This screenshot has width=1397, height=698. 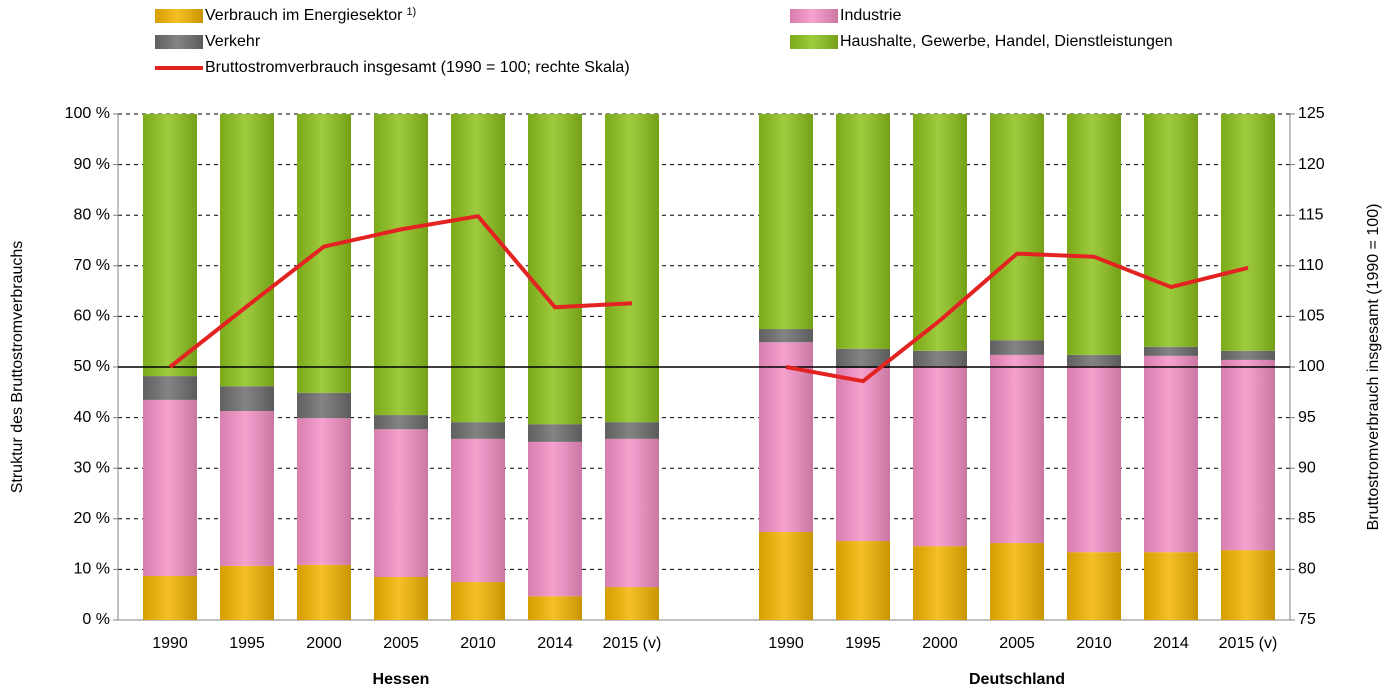 What do you see at coordinates (1307, 417) in the screenshot?
I see `y2-tick-label: 95` at bounding box center [1307, 417].